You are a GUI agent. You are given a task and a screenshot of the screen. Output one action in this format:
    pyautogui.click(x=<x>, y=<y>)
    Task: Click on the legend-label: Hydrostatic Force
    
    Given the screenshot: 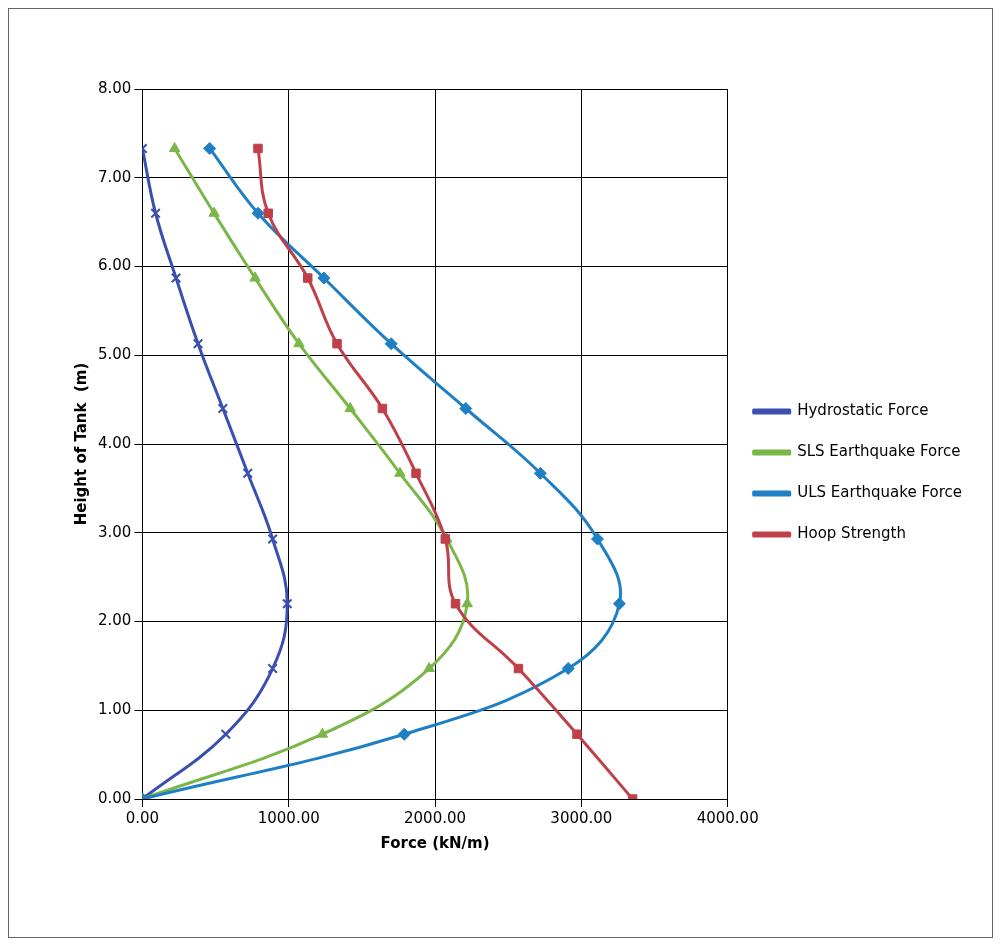 What is the action you would take?
    pyautogui.click(x=863, y=410)
    